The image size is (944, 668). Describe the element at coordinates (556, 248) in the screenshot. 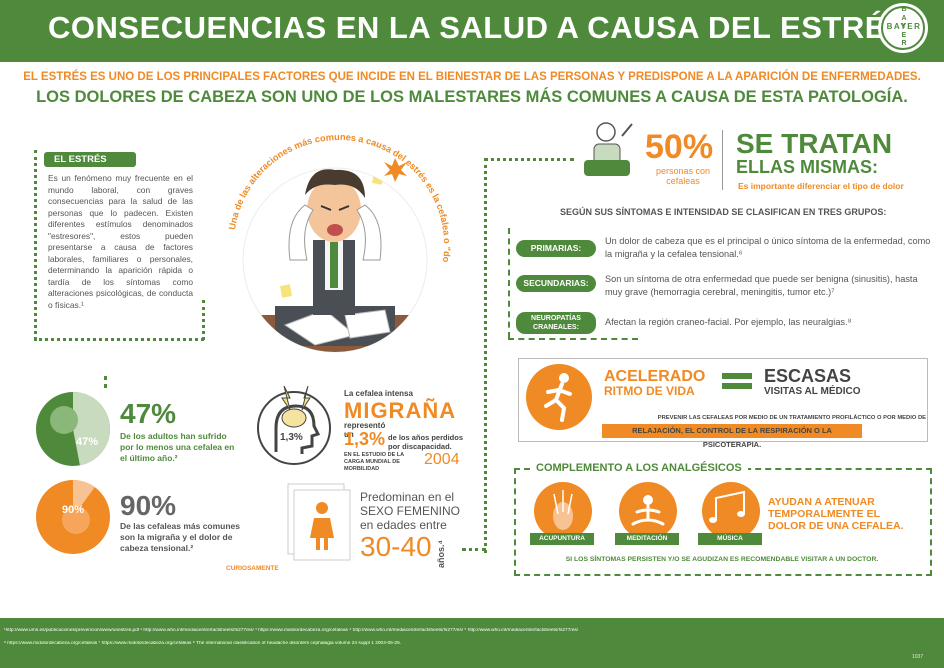

I see `classify-pill-primarias: PRIMARIAS:` at that location.